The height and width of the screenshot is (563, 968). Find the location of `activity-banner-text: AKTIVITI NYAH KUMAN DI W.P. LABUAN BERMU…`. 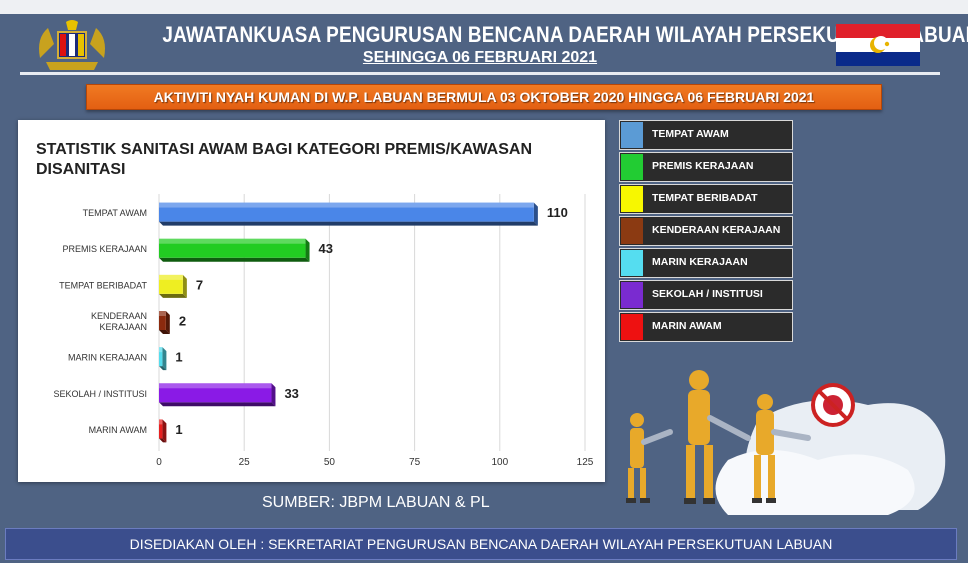

activity-banner-text: AKTIVITI NYAH KUMAN DI W.P. LABUAN BERMU… is located at coordinates (484, 97).